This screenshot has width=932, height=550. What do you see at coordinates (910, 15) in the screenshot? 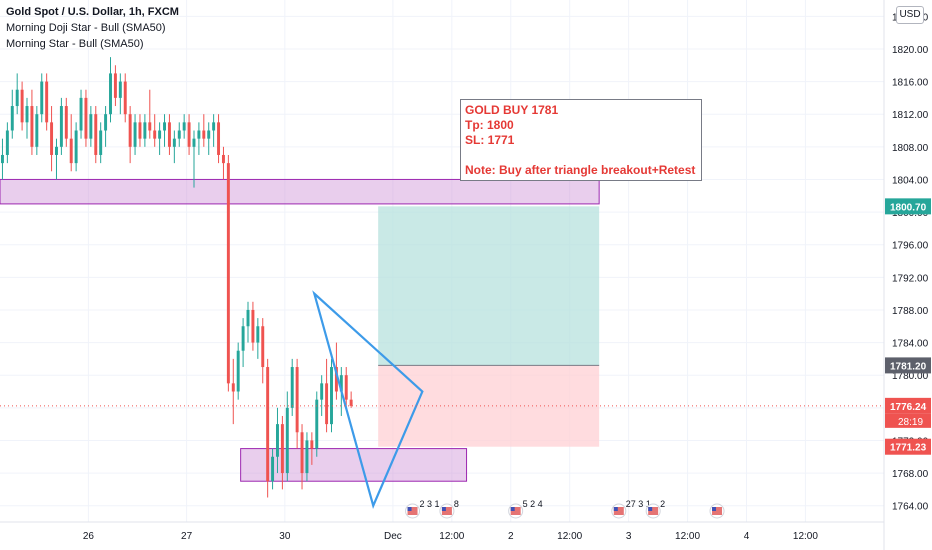
I see `currency-button: USD` at bounding box center [910, 15].